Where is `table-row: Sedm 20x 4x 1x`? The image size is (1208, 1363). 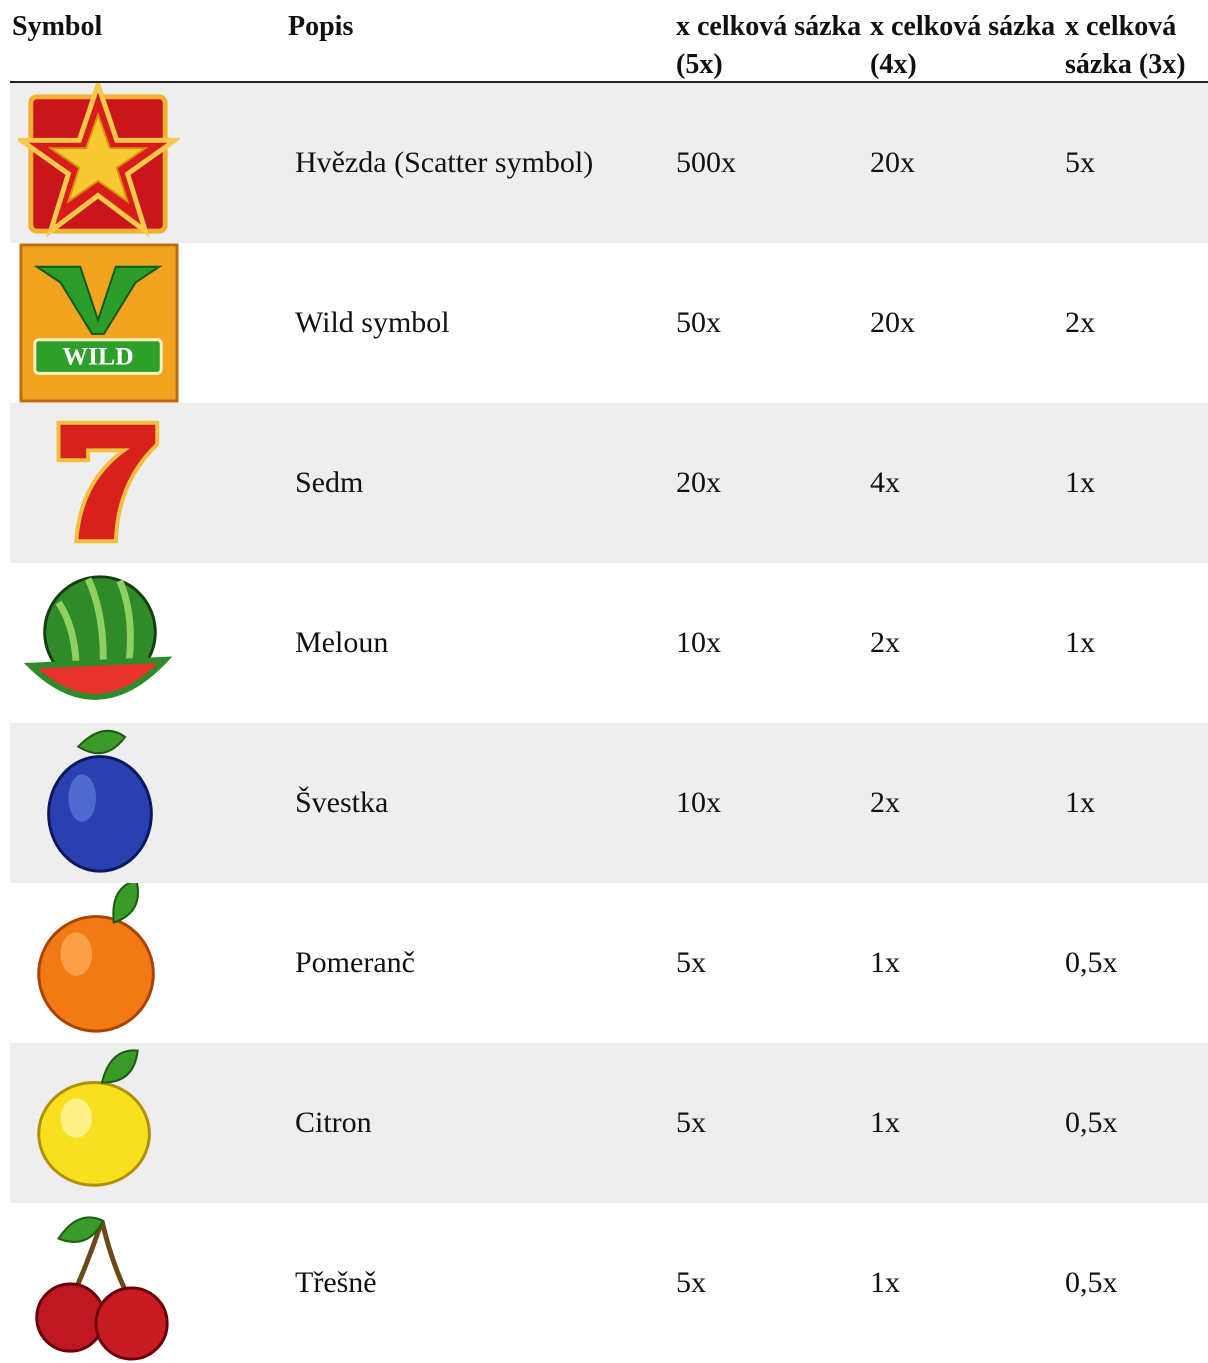
table-row: Sedm 20x 4x 1x is located at coordinates (609, 483).